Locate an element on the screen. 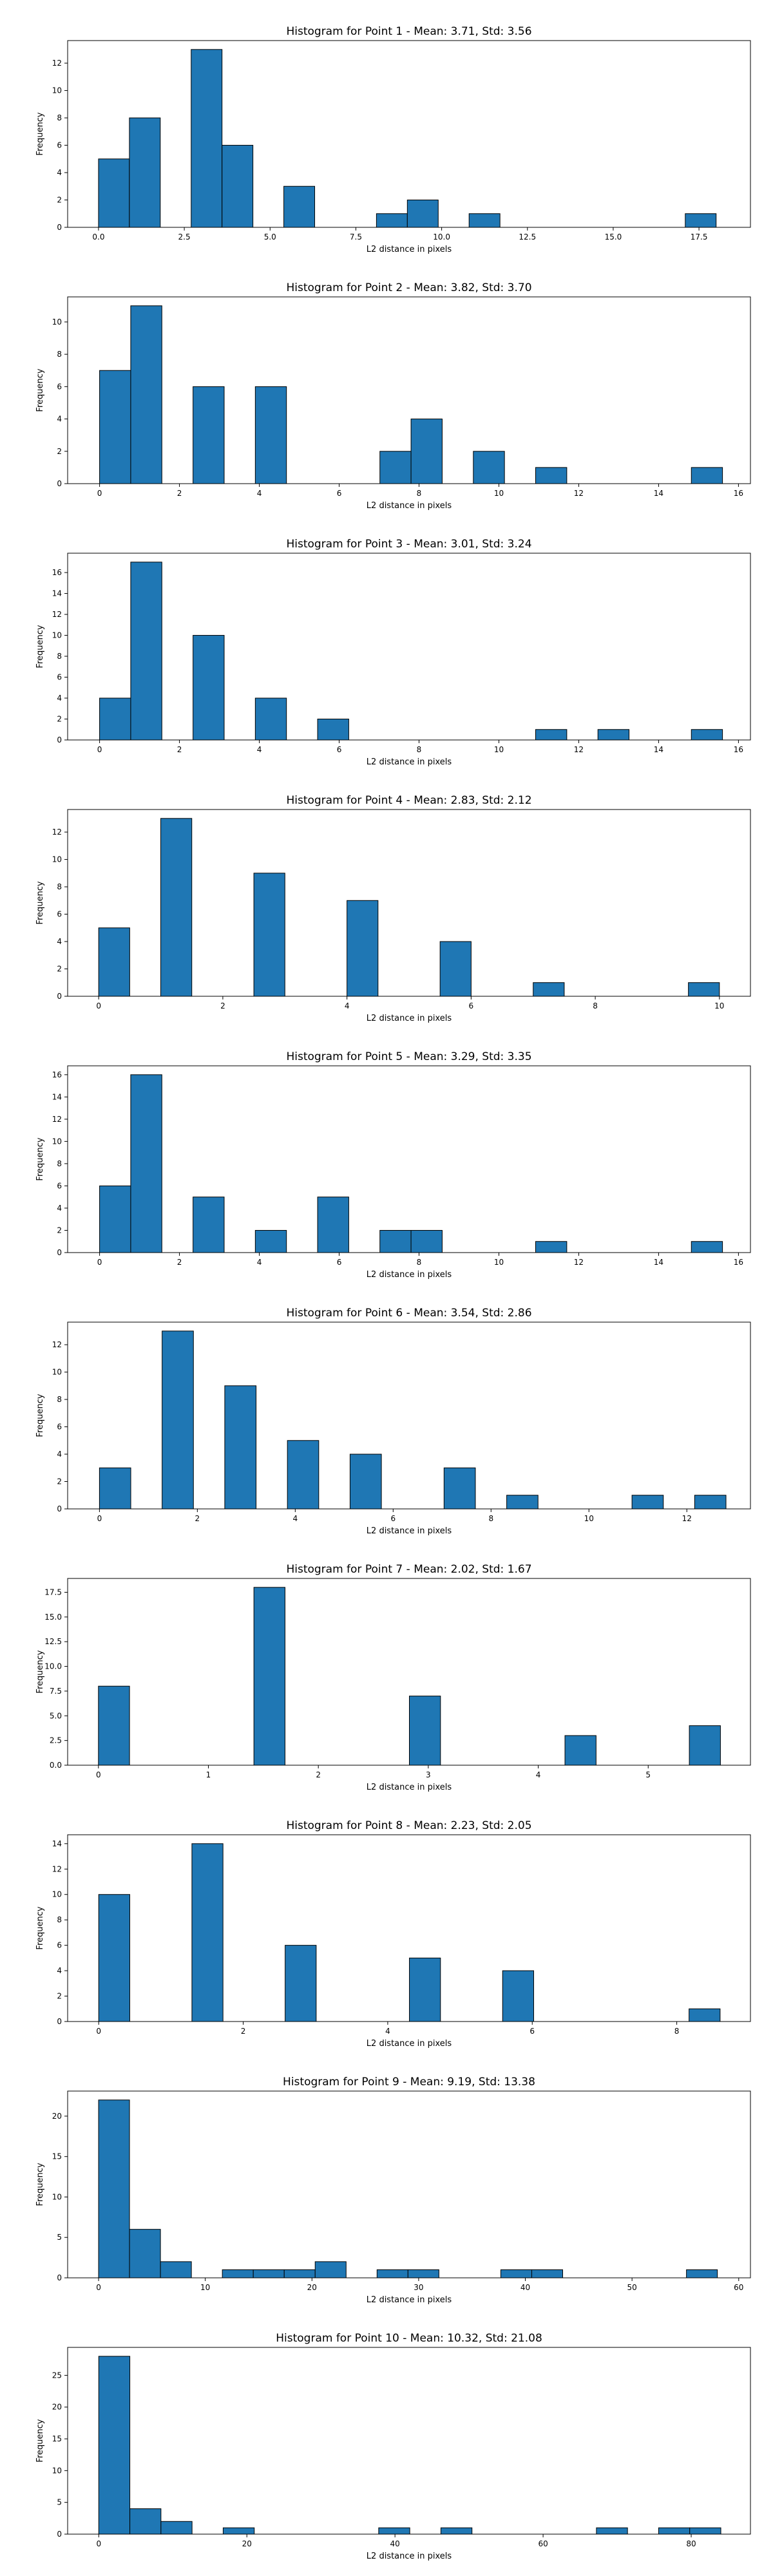  x-tick-label: 17.5 is located at coordinates (699, 237).